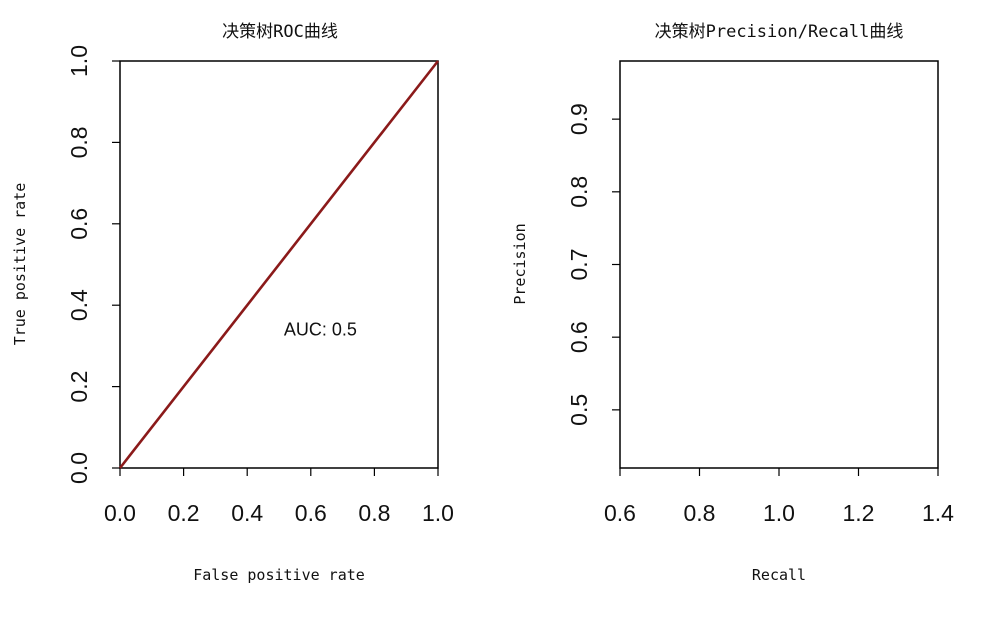  I want to click on roc-x-label: False positive rate, so click(279, 575).